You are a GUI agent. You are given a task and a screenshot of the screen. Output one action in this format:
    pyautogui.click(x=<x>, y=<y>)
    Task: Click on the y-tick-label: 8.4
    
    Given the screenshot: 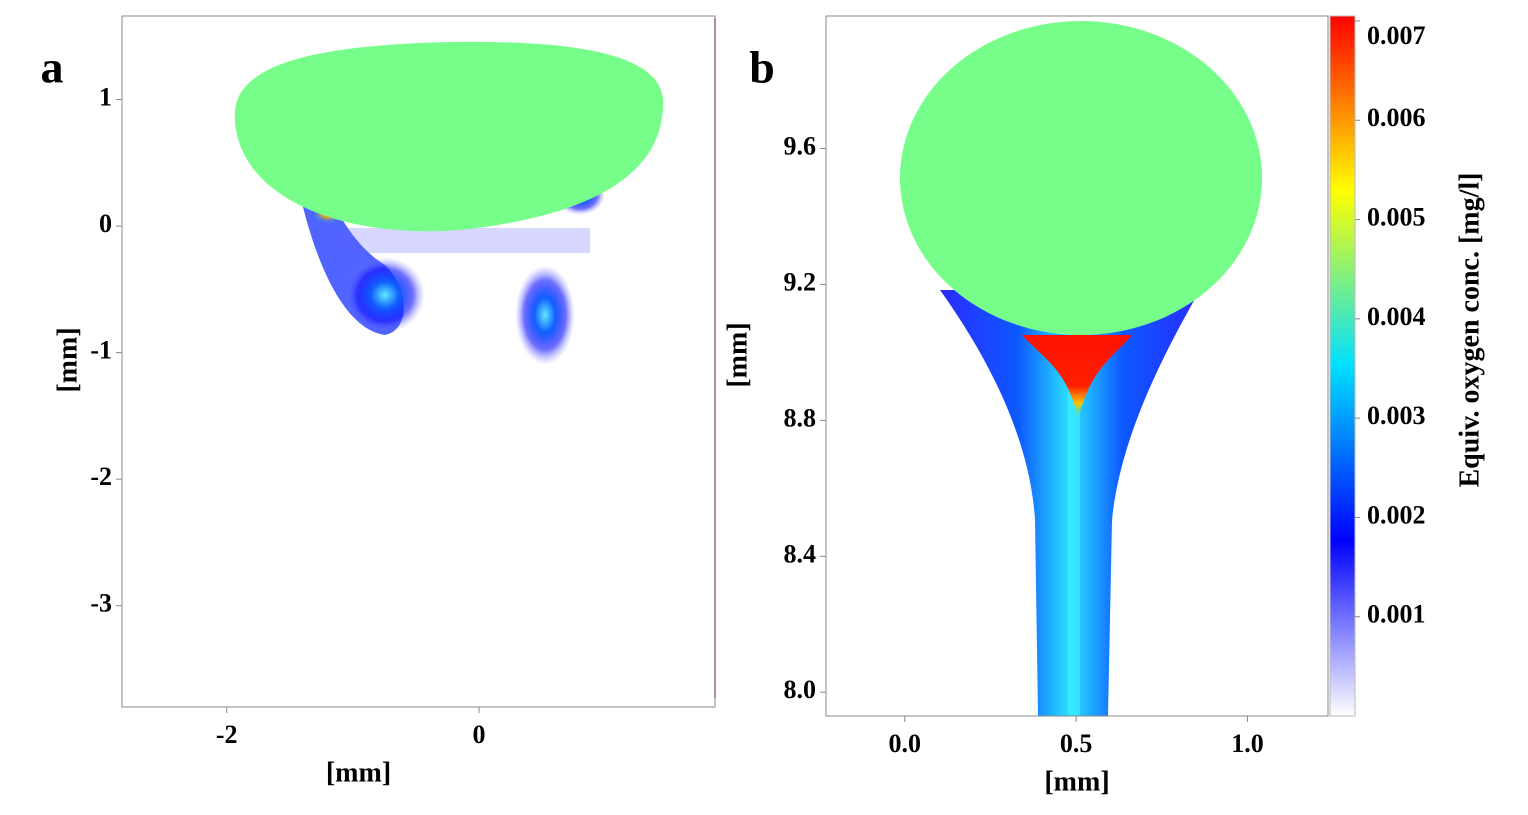 What is the action you would take?
    pyautogui.click(x=800, y=553)
    